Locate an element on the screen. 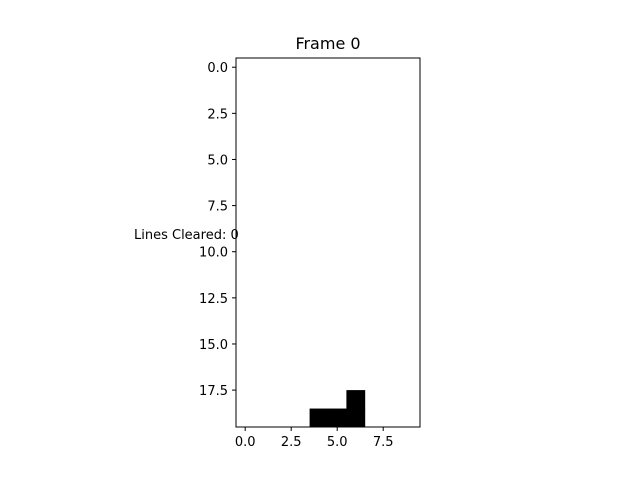 Image resolution: width=640 pixels, height=480 pixels. y-tick-label: 0.0 is located at coordinates (217, 68).